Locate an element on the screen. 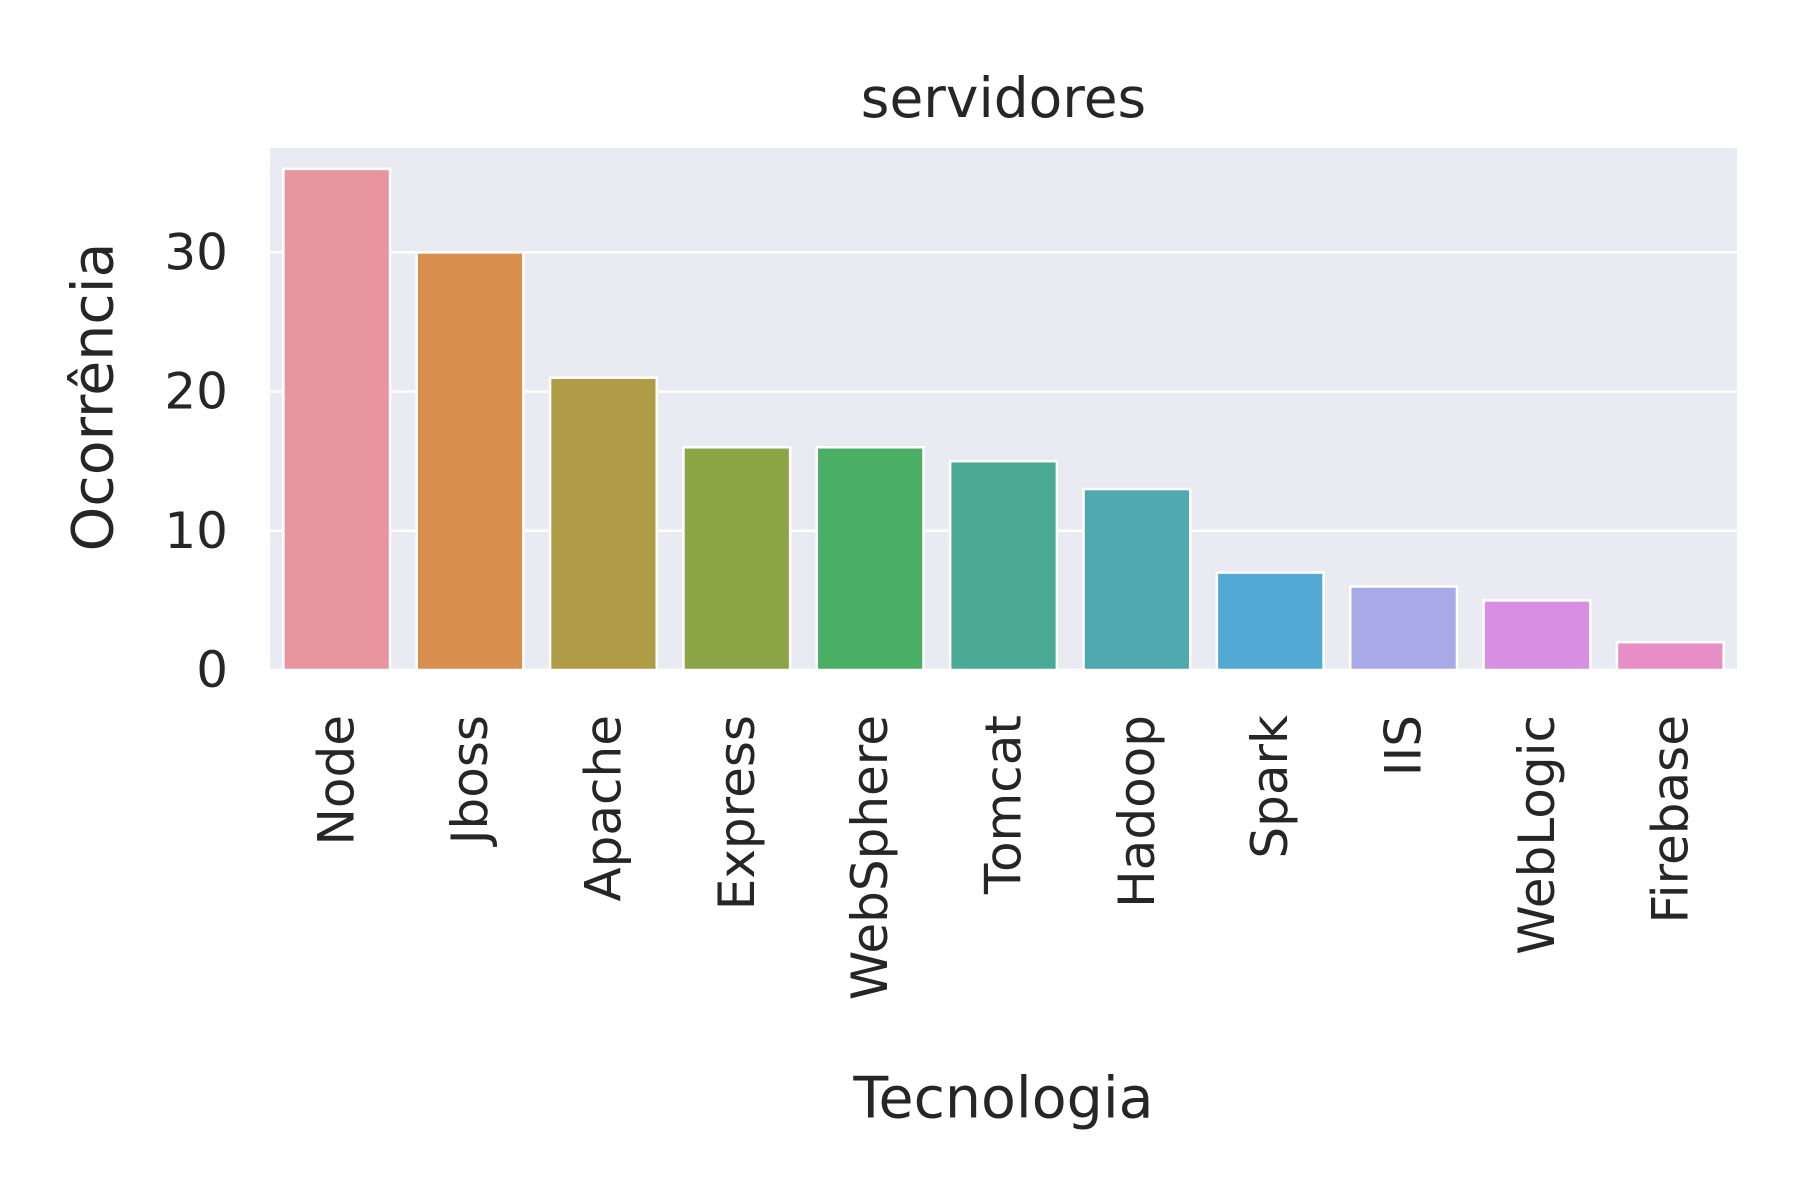 This screenshot has width=1800, height=1204. x-axis-label: Tecnologia is located at coordinates (1002, 1099).